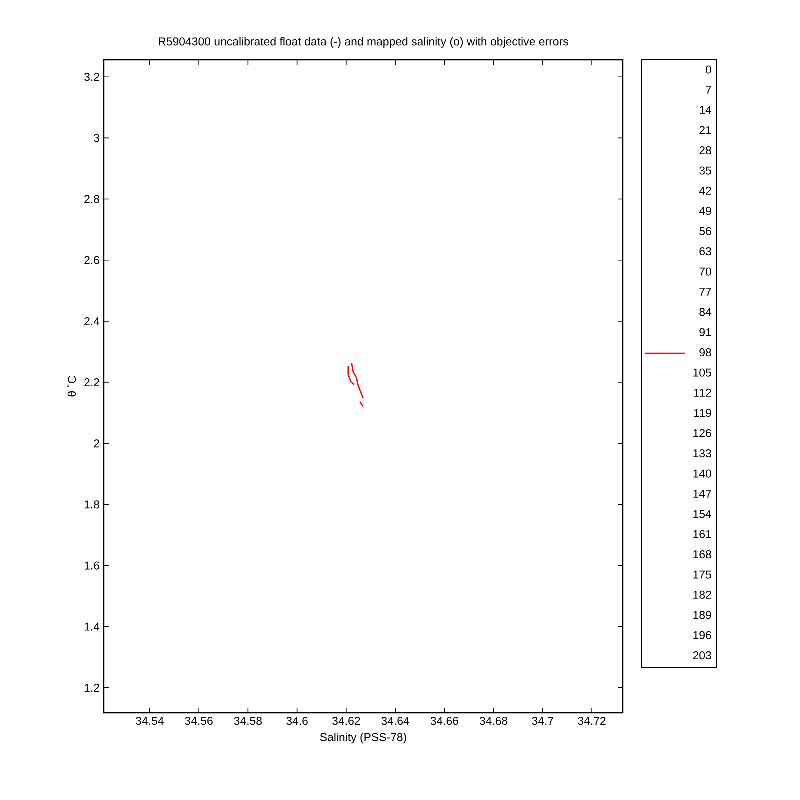 This screenshot has height=800, width=800. What do you see at coordinates (543, 721) in the screenshot?
I see `x-tick-label: 34.7` at bounding box center [543, 721].